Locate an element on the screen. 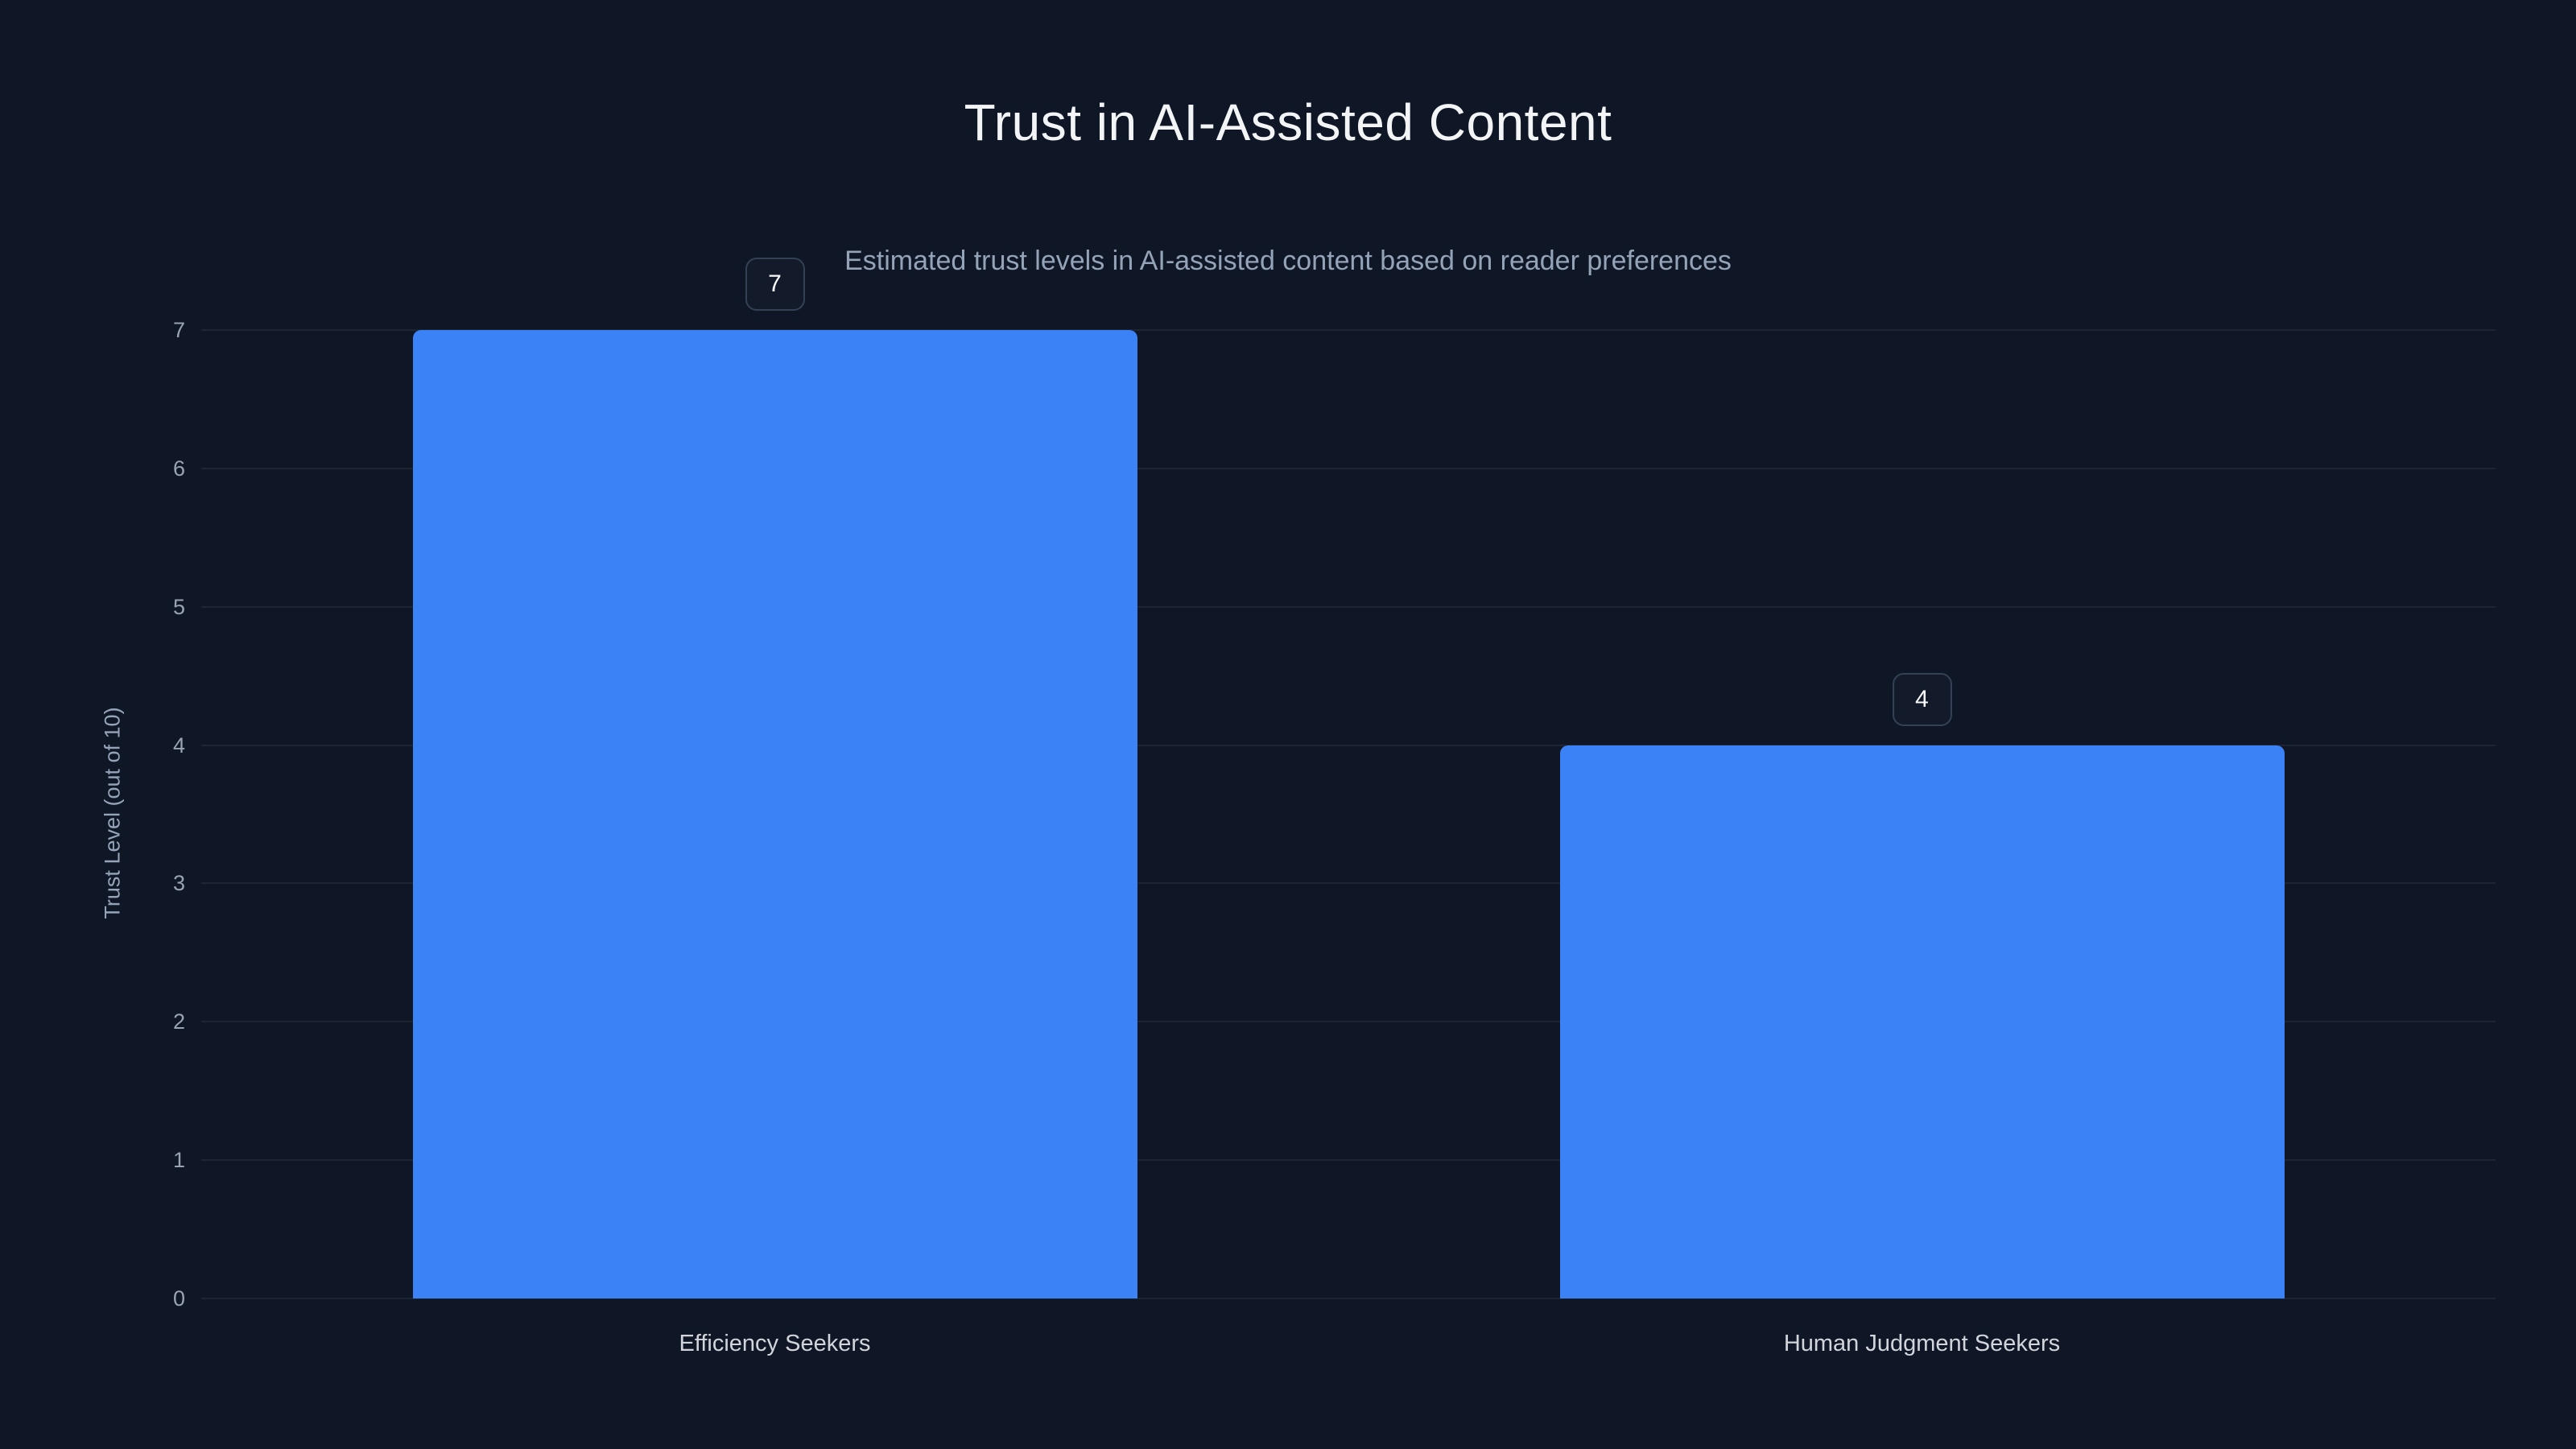 This screenshot has width=2576, height=1449. bar is located at coordinates (1922, 1021).